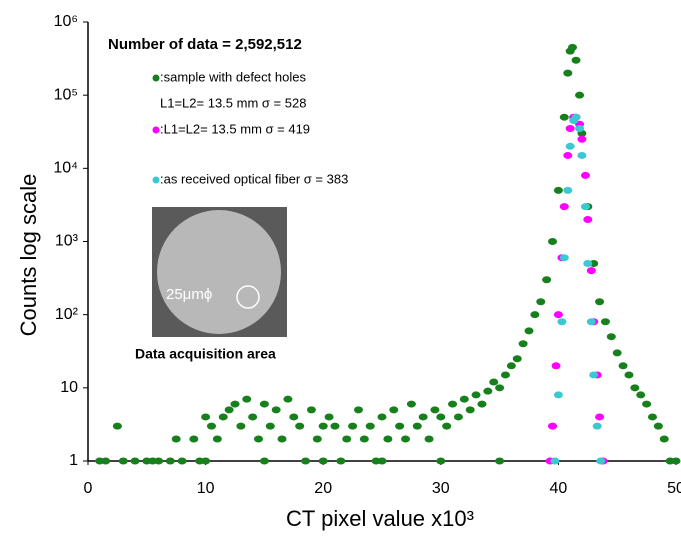 Image resolution: width=681 pixels, height=536 pixels. Describe the element at coordinates (88, 488) in the screenshot. I see `x-tick-label: 0` at that location.